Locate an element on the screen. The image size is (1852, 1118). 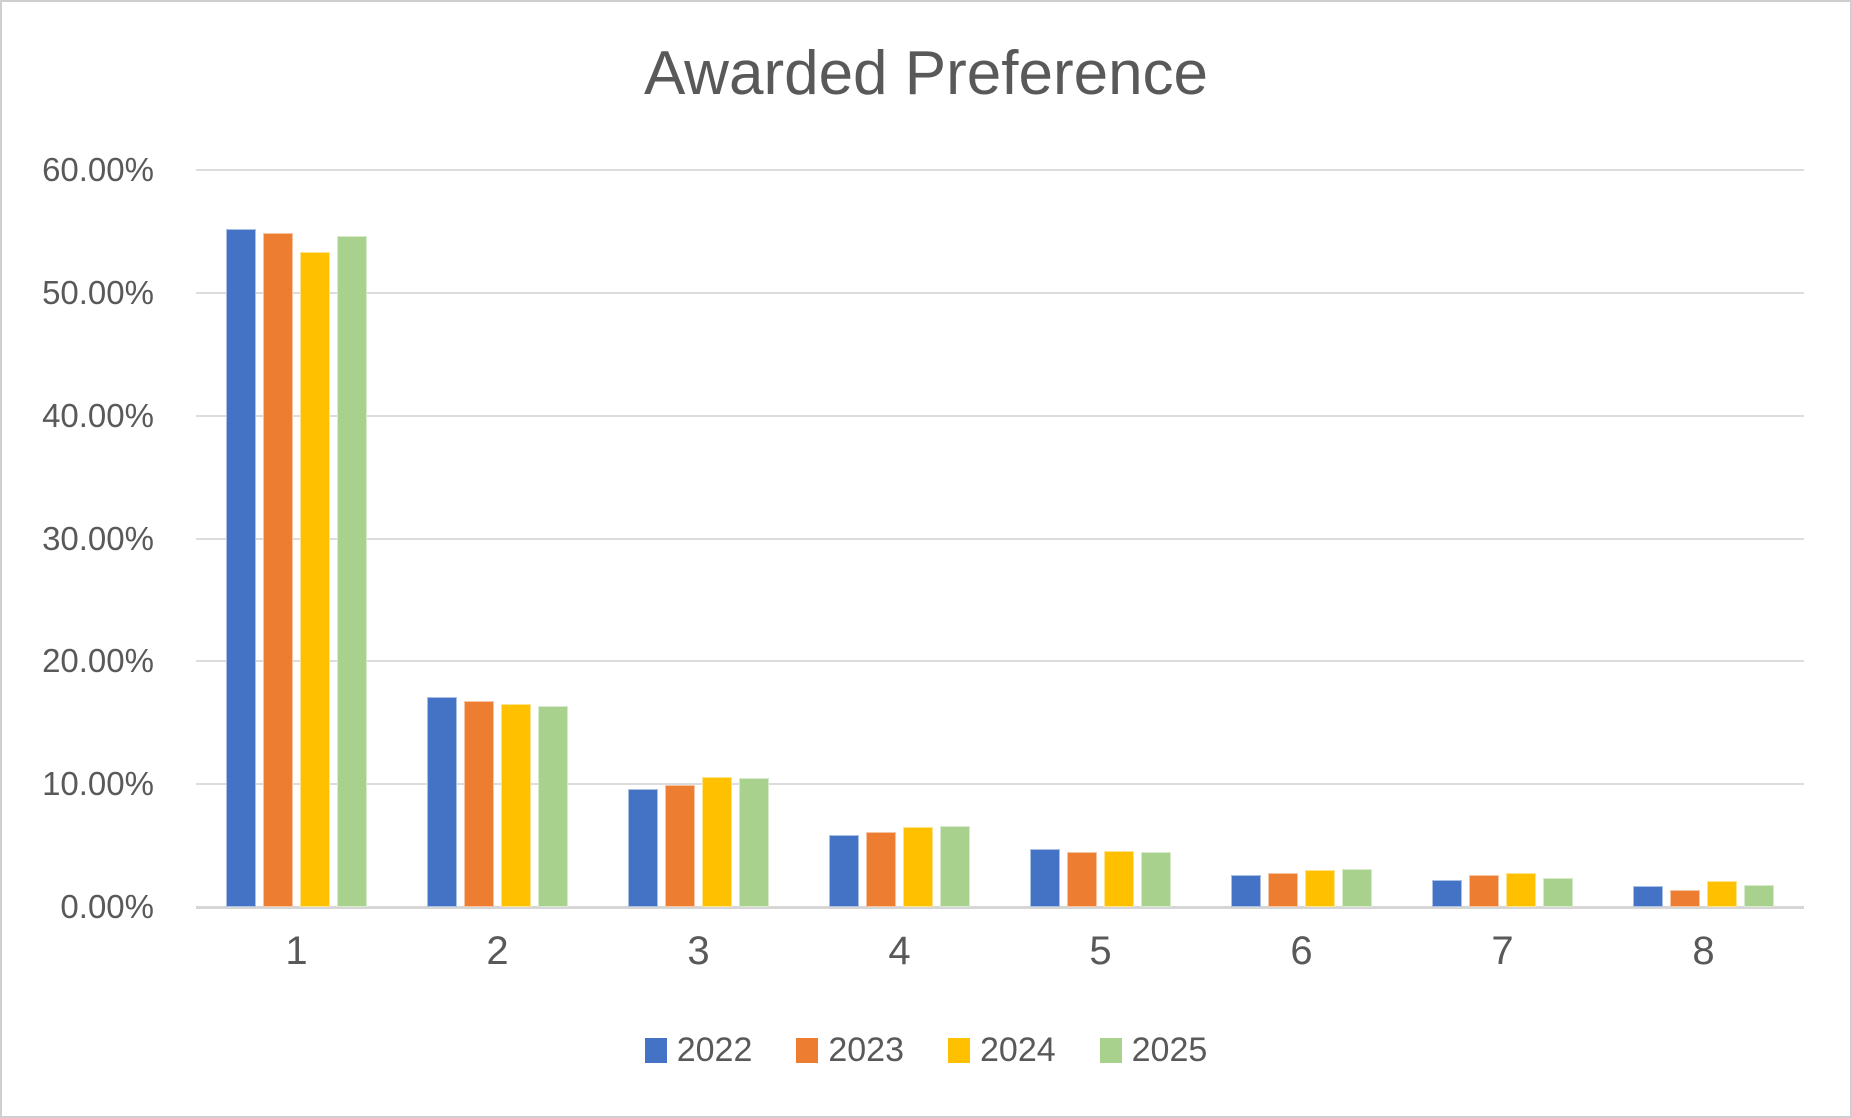
x-axis-category-label-6: 6 is located at coordinates (1301, 951).